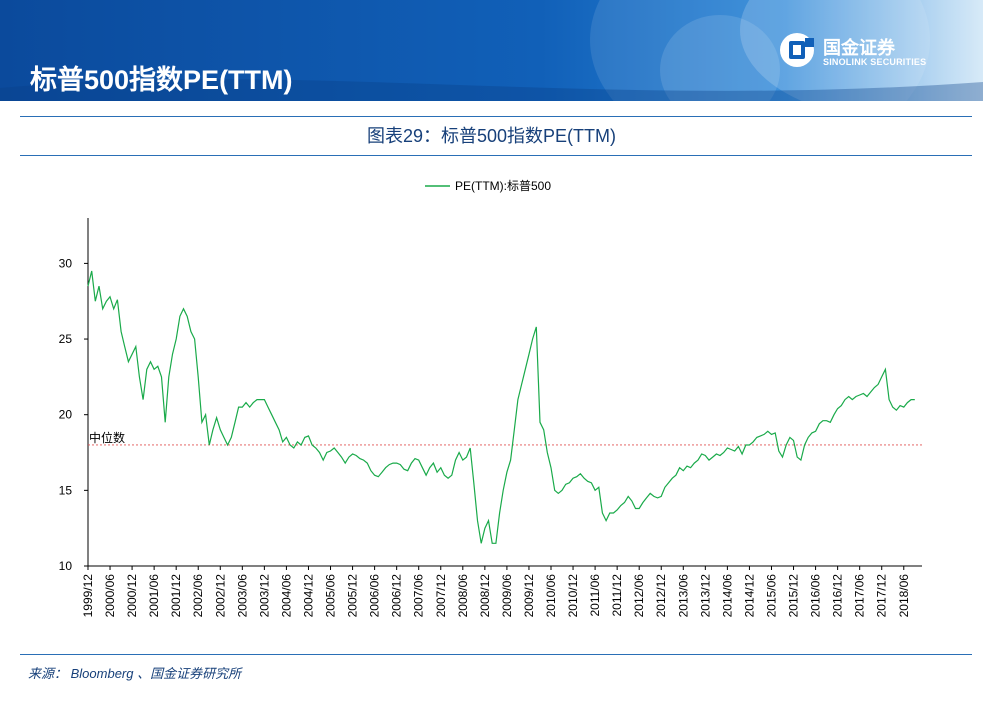  Describe the element at coordinates (551, 596) in the screenshot. I see `x-tick-label: 2010/06` at that location.